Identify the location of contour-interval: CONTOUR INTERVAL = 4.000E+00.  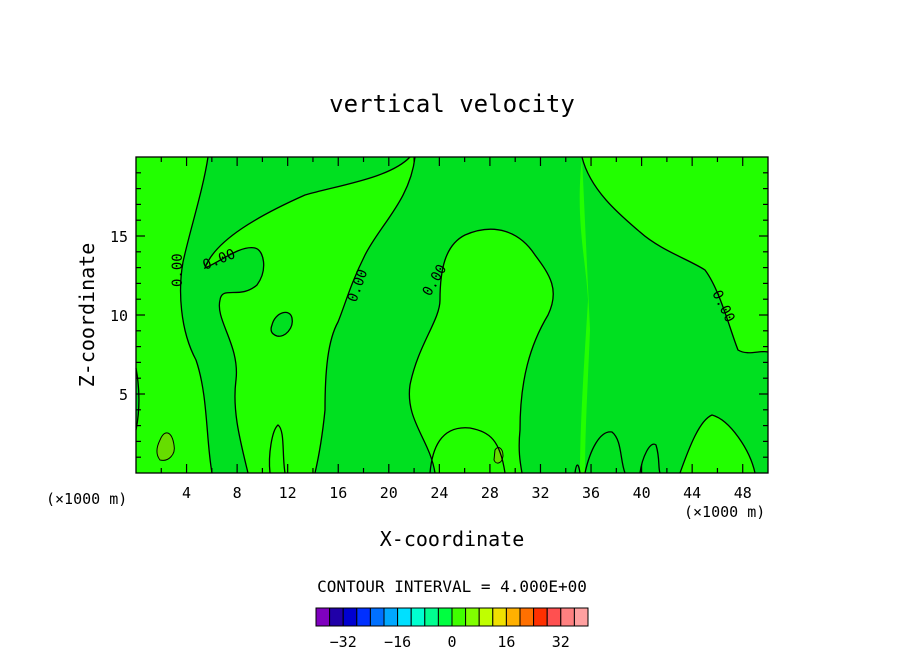
(452, 586).